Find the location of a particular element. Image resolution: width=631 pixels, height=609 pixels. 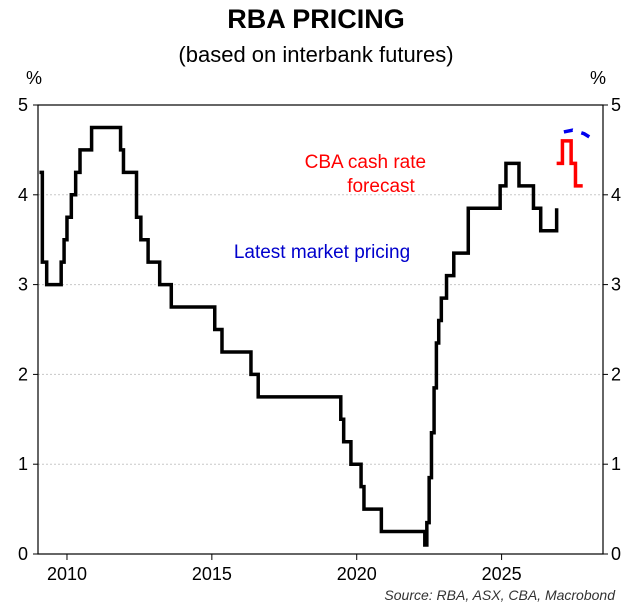

chart-subtitle: (based on interbank futures) is located at coordinates (315, 54).